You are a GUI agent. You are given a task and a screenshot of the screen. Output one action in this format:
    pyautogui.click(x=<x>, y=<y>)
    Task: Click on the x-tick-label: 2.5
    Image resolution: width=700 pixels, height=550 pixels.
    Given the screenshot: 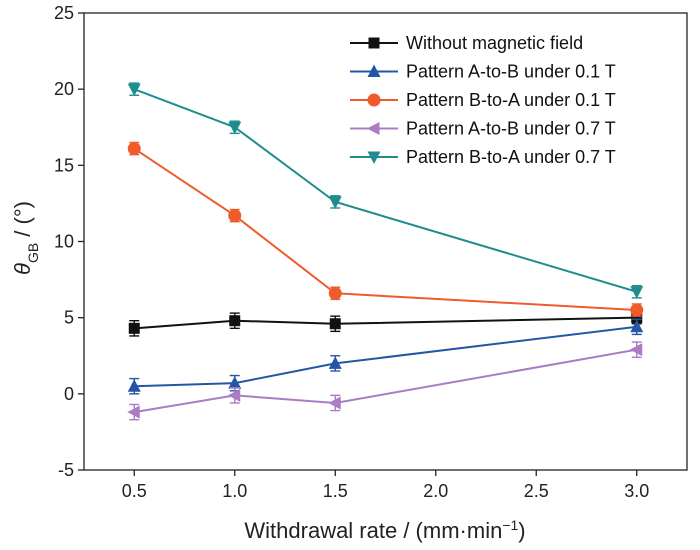 What is the action you would take?
    pyautogui.click(x=536, y=491)
    